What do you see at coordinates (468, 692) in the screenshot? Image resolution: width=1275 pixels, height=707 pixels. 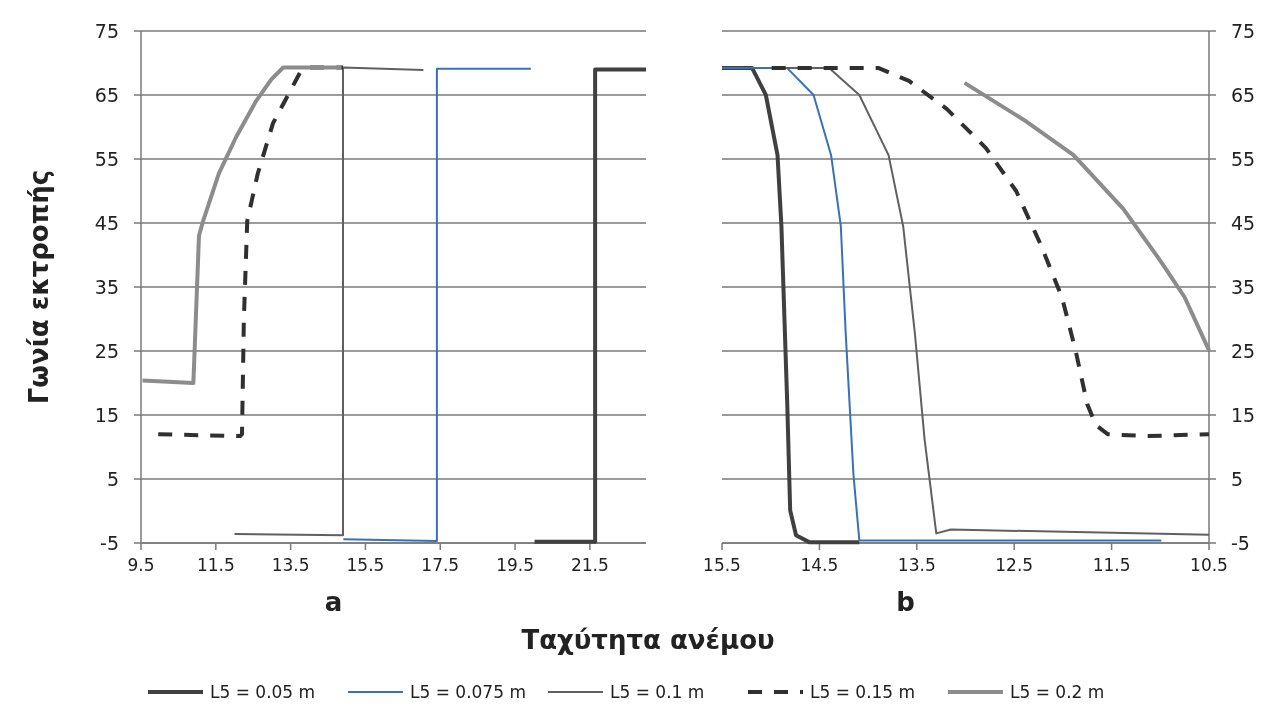 I see `legend-label: L5 = 0.075 m` at bounding box center [468, 692].